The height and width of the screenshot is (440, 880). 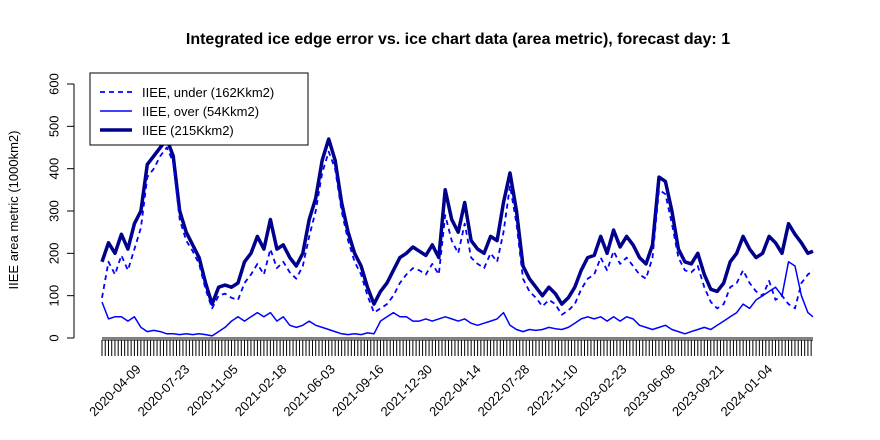 What do you see at coordinates (407, 391) in the screenshot?
I see `x-tick-label: 2021-12-30` at bounding box center [407, 391].